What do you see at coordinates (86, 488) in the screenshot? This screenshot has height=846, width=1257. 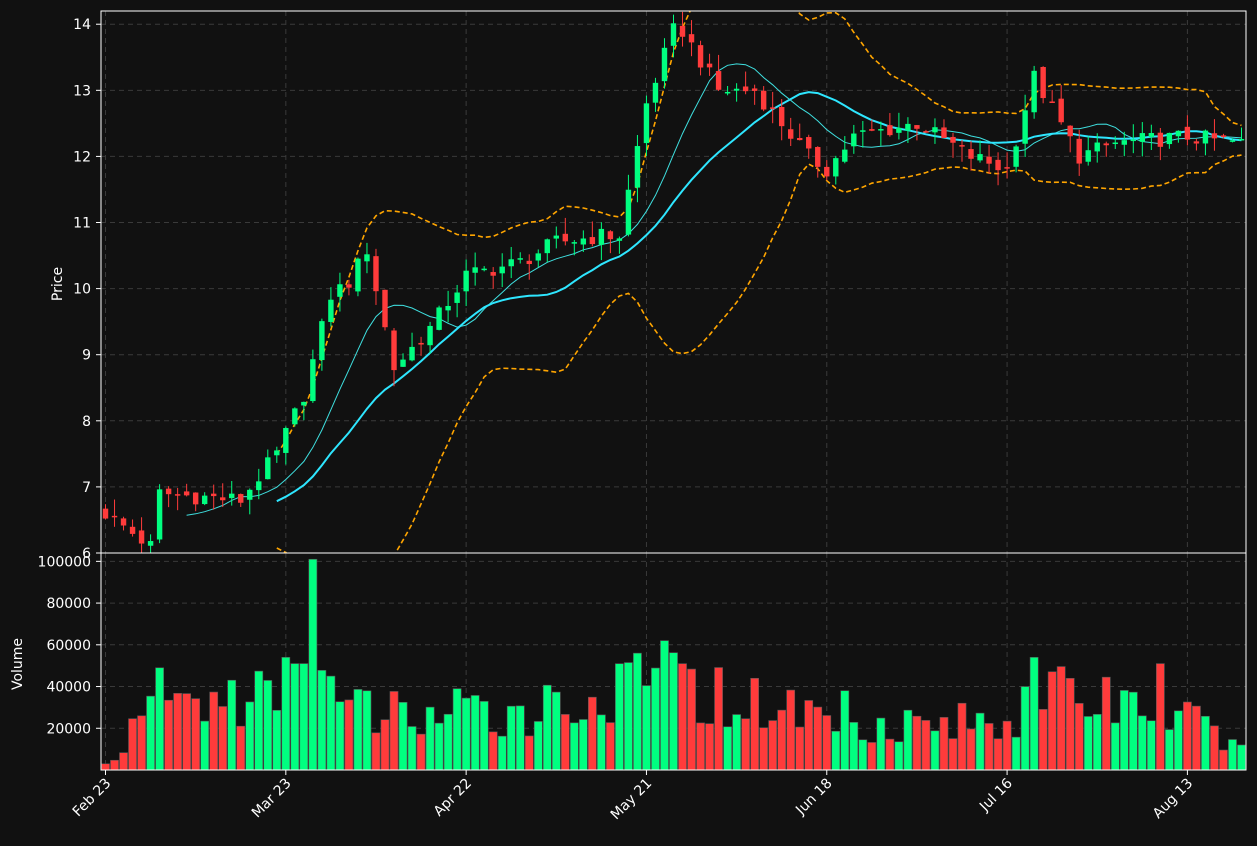 I see `price-tick-label: 7` at bounding box center [86, 488].